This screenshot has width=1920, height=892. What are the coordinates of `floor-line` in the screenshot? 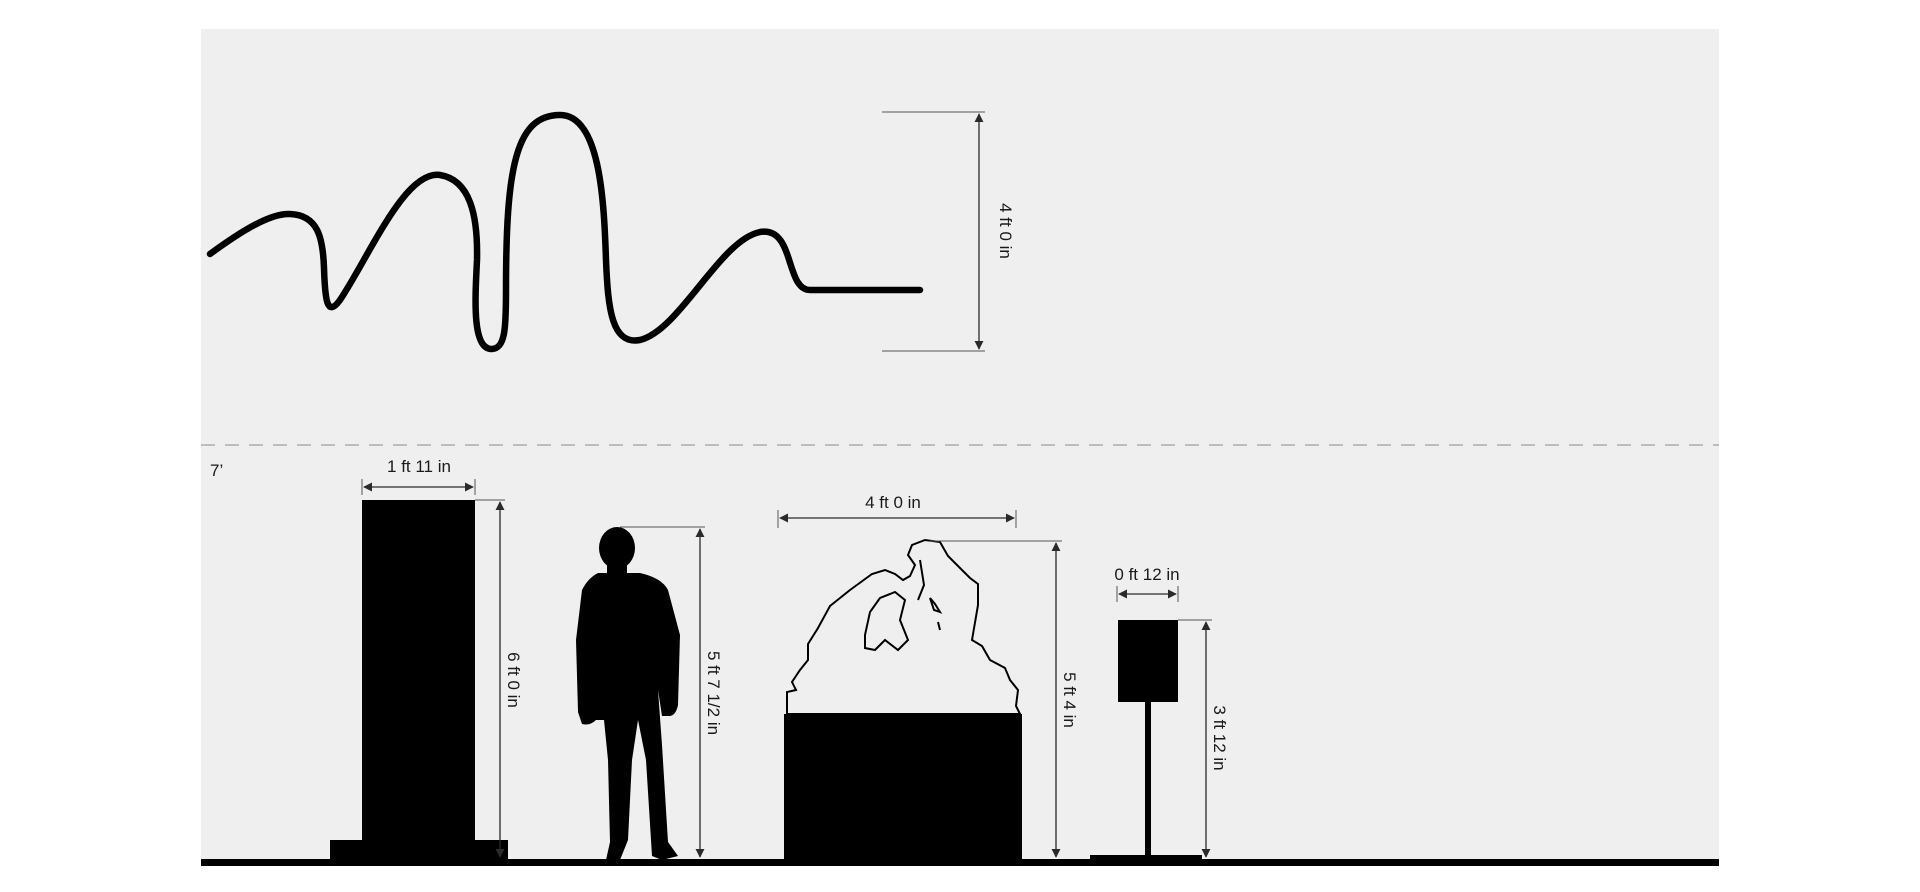 It's located at (960, 862).